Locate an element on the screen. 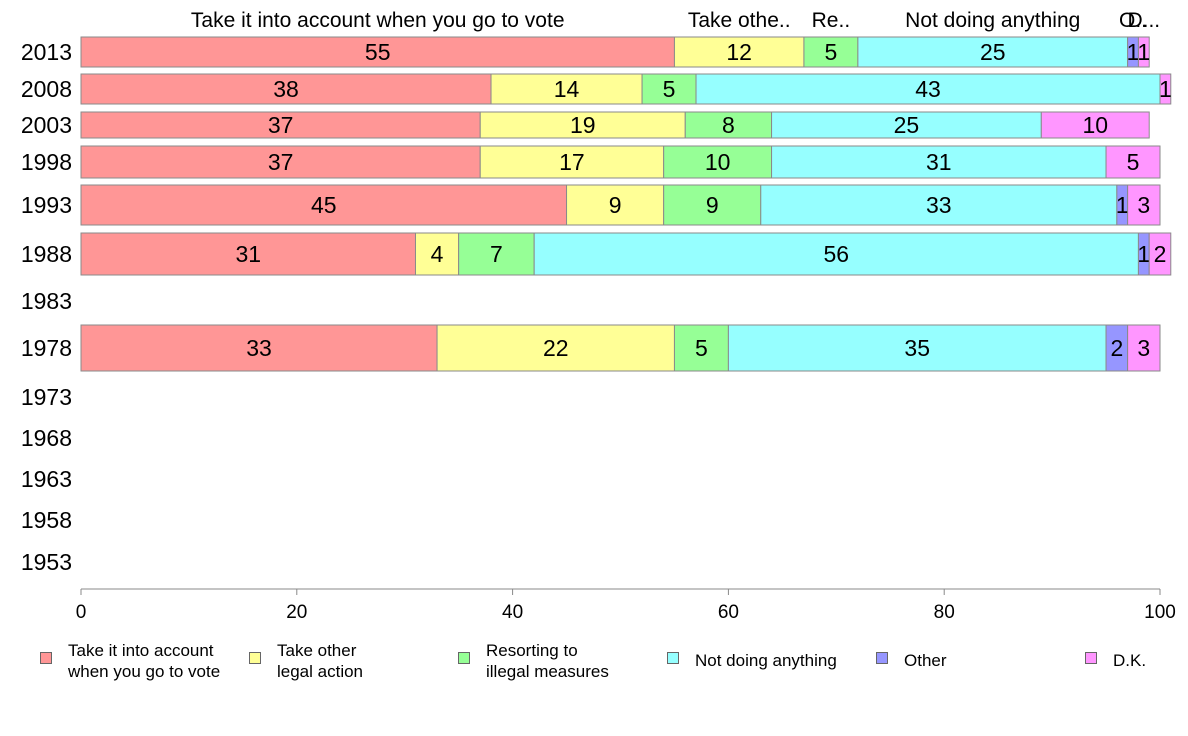 This screenshot has width=1188, height=736. bar-value-label: 45 is located at coordinates (324, 205).